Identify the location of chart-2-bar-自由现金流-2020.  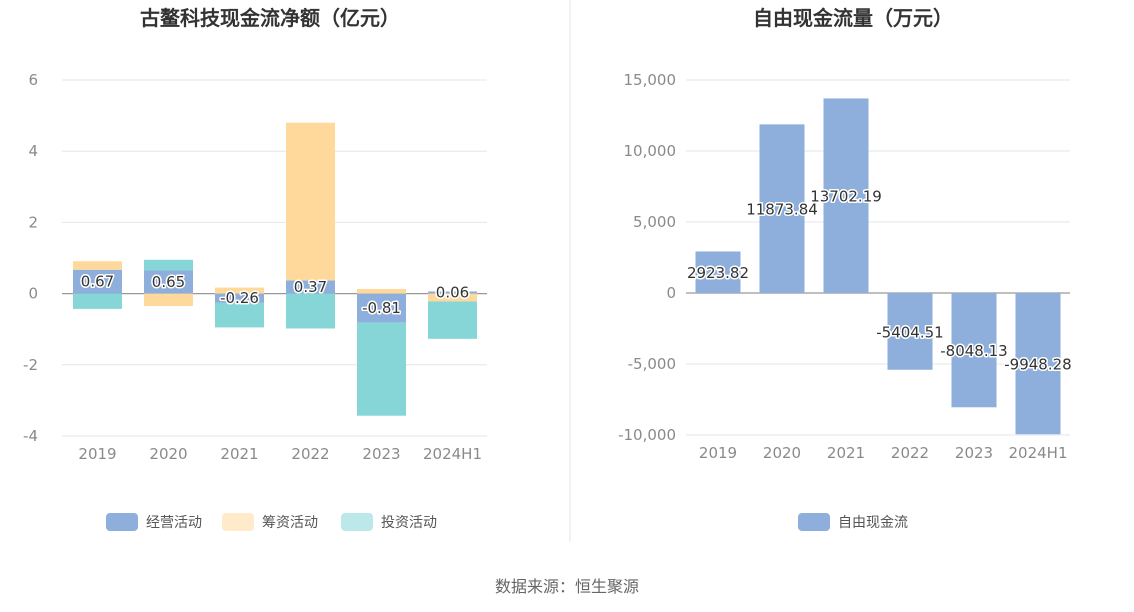
(782, 208).